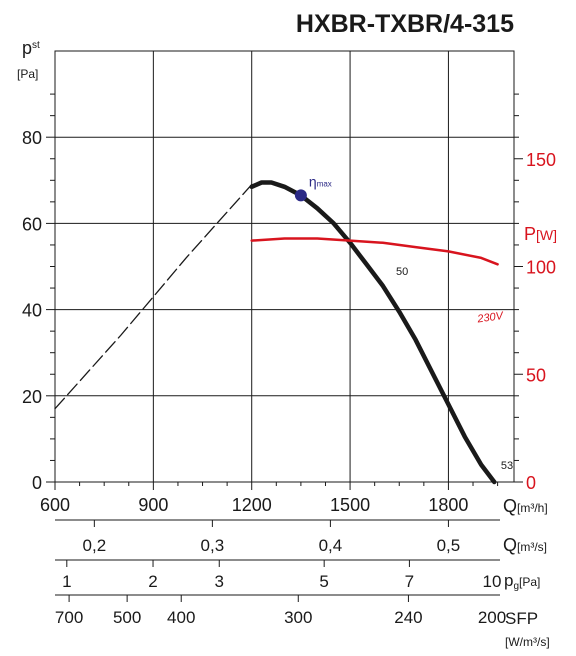  Describe the element at coordinates (152, 581) in the screenshot. I see `scale-label-pg: 2` at that location.